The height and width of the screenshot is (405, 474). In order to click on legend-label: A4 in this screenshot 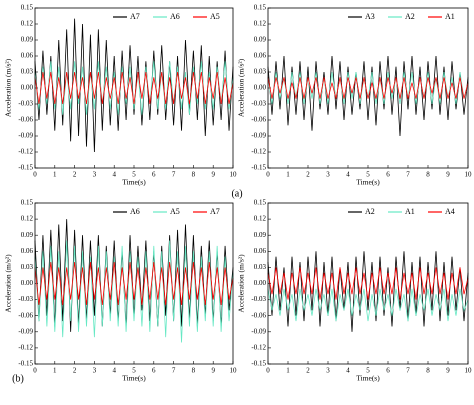, I will do `click(450, 211)`.